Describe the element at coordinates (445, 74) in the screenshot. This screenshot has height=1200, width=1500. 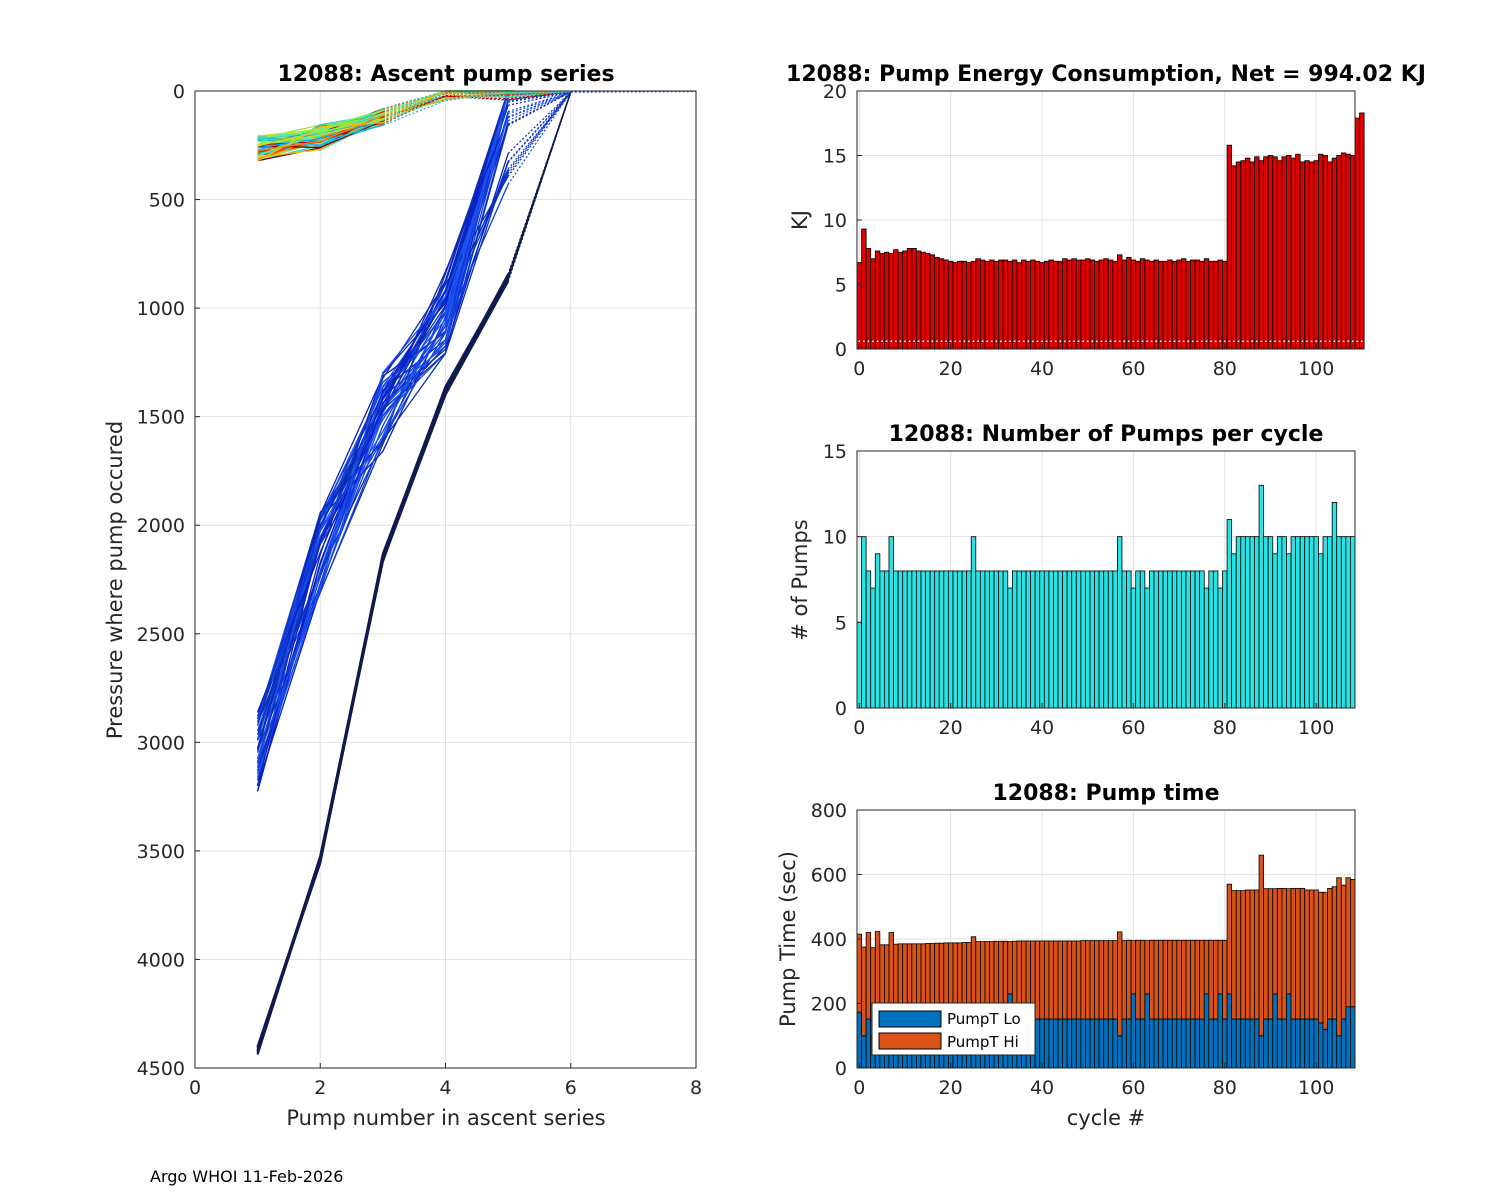
I see `ascent-title: 12088: Ascent pump series` at that location.